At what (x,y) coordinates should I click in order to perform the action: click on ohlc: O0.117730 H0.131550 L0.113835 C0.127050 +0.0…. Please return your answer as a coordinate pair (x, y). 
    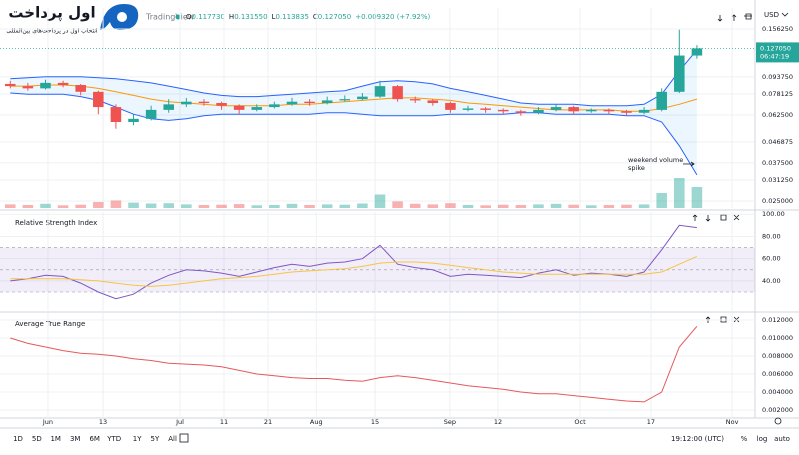
    Looking at the image, I should click on (308, 17).